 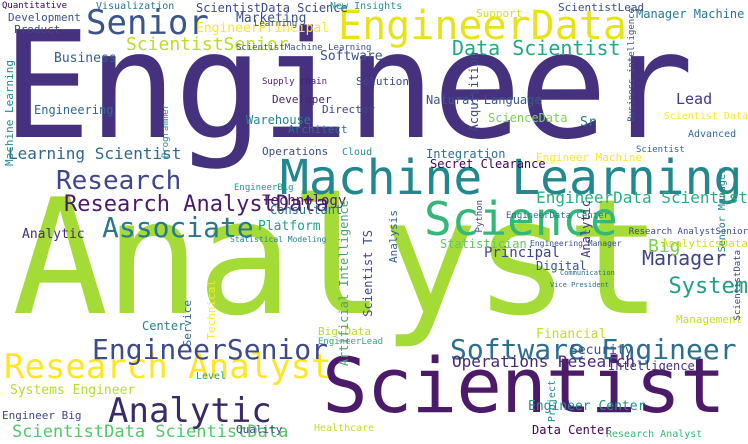 I want to click on word: Management, so click(x=709, y=319).